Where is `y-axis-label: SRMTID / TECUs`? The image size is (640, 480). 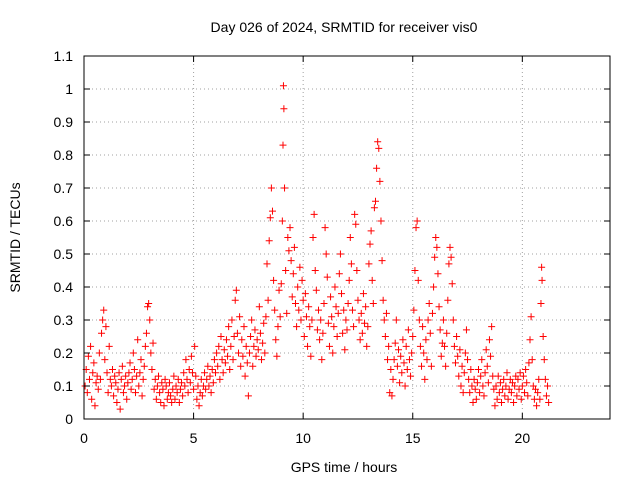
y-axis-label: SRMTID / TECUs is located at coordinates (15, 237).